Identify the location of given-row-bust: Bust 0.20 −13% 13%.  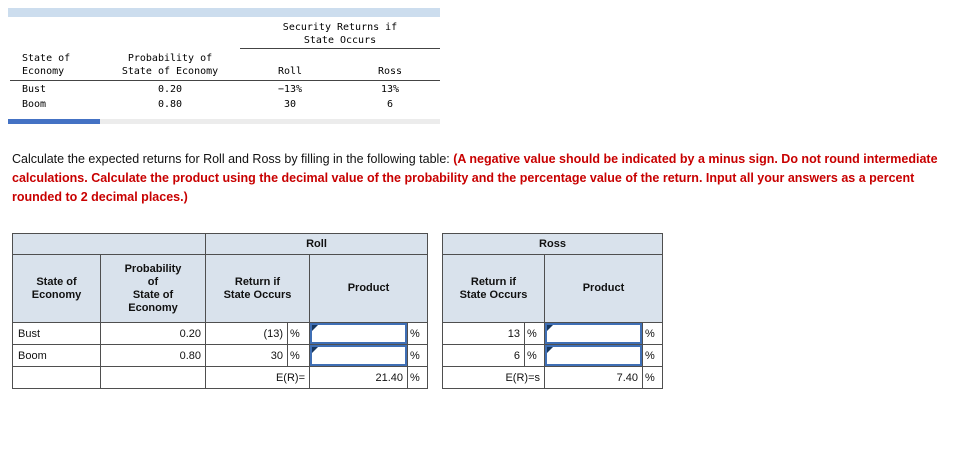
(225, 88).